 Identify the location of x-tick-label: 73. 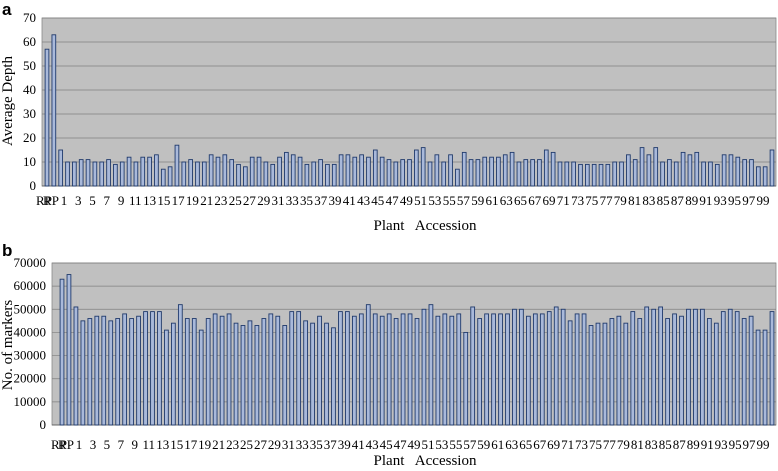
(577, 200).